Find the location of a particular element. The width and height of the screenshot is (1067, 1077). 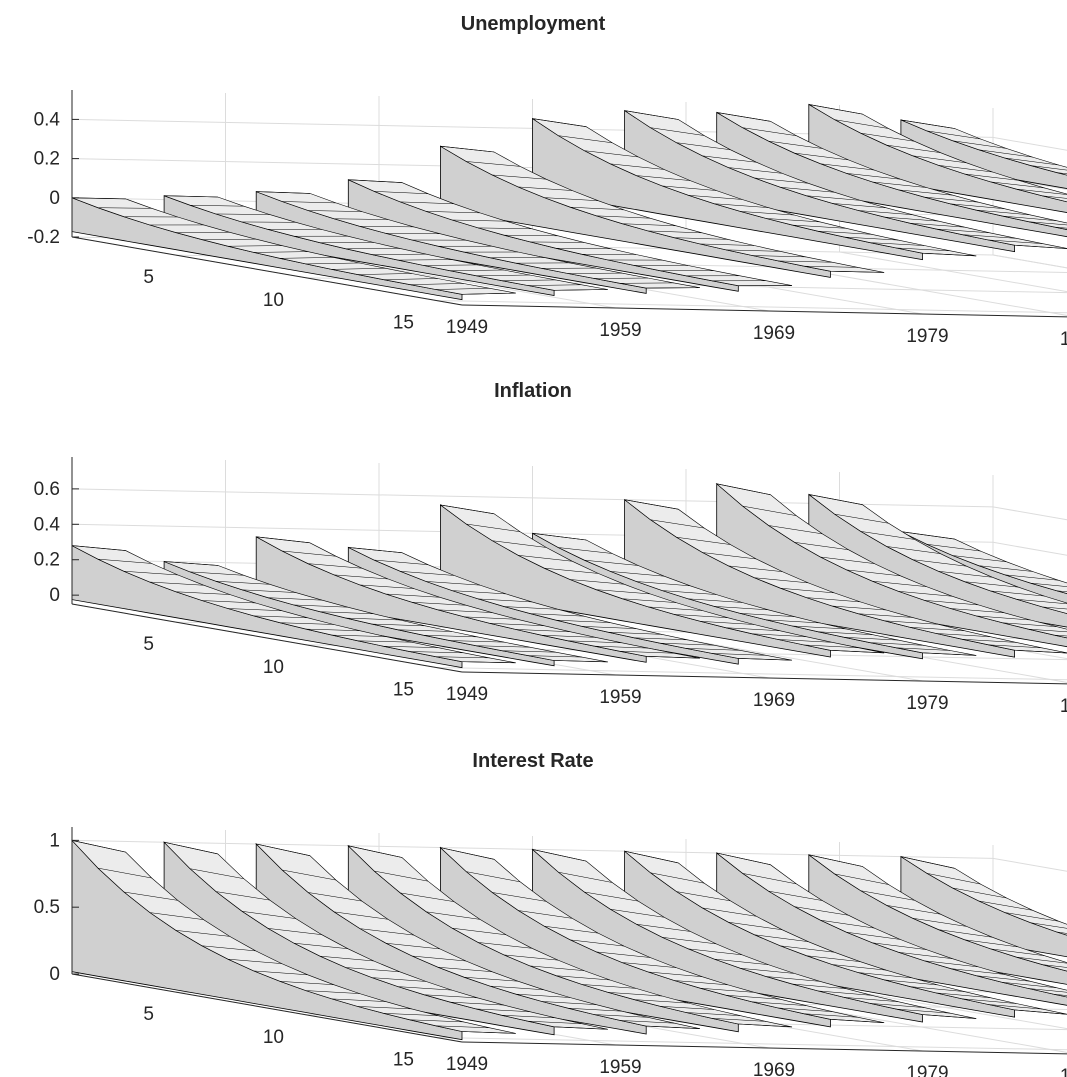

surface-ridge-top is located at coordinates (937, 913).